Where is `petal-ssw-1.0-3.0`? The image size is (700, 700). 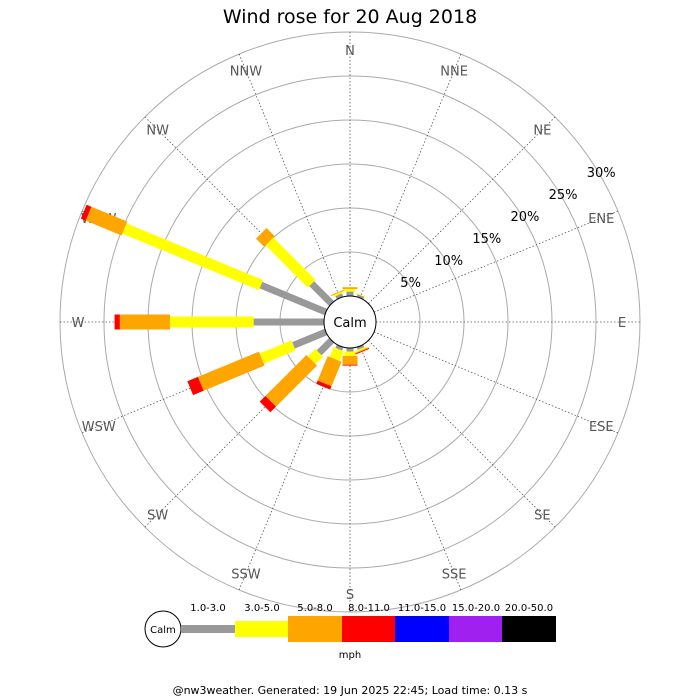 petal-ssw-1.0-3.0 is located at coordinates (339, 347).